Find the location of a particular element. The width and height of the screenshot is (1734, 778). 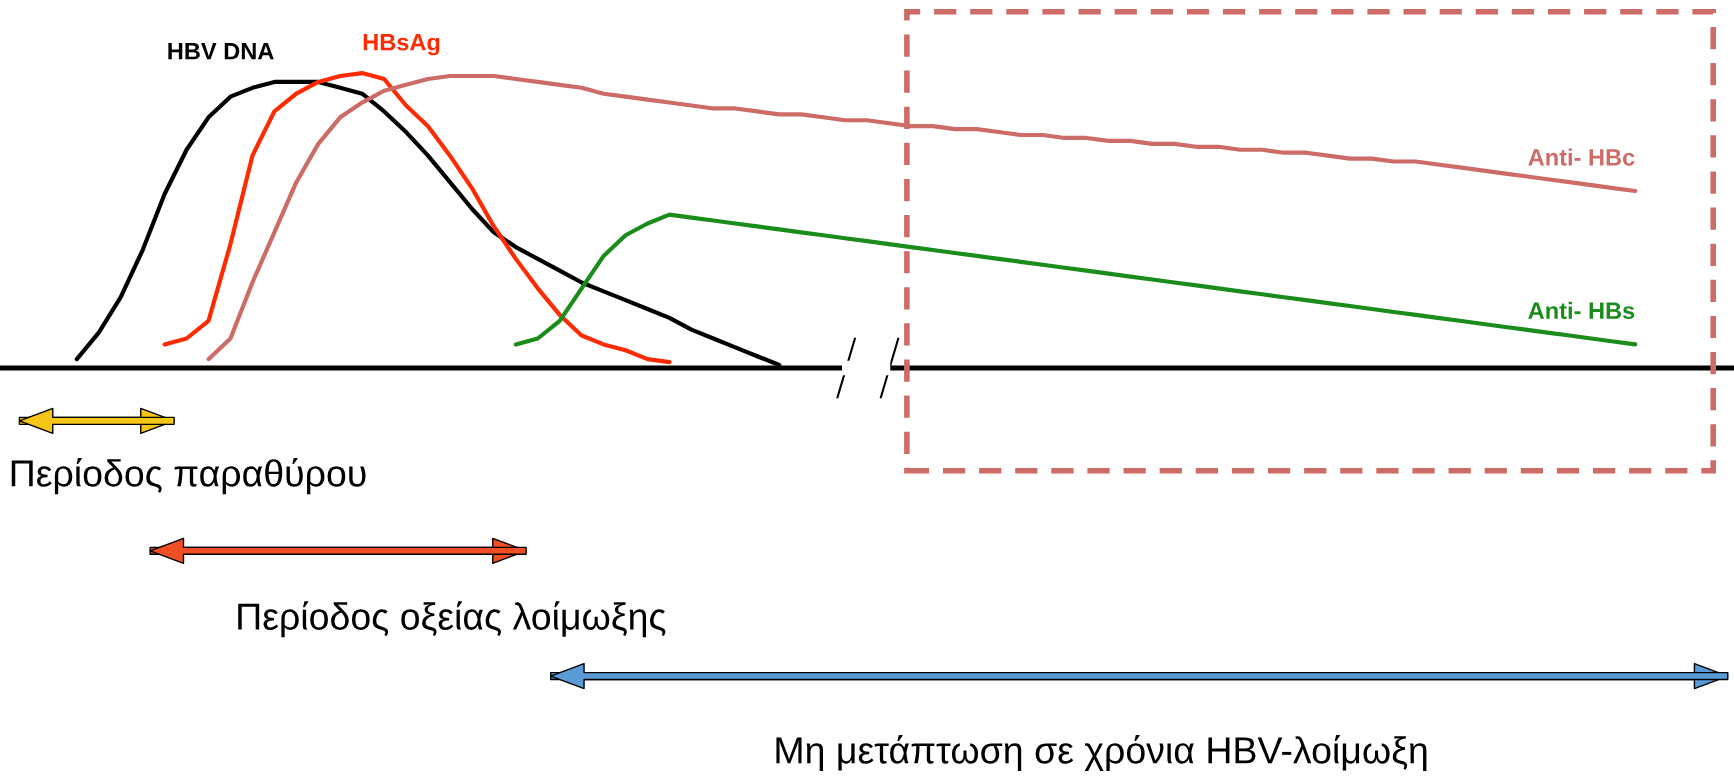

series-label: HBV DNA is located at coordinates (221, 51).